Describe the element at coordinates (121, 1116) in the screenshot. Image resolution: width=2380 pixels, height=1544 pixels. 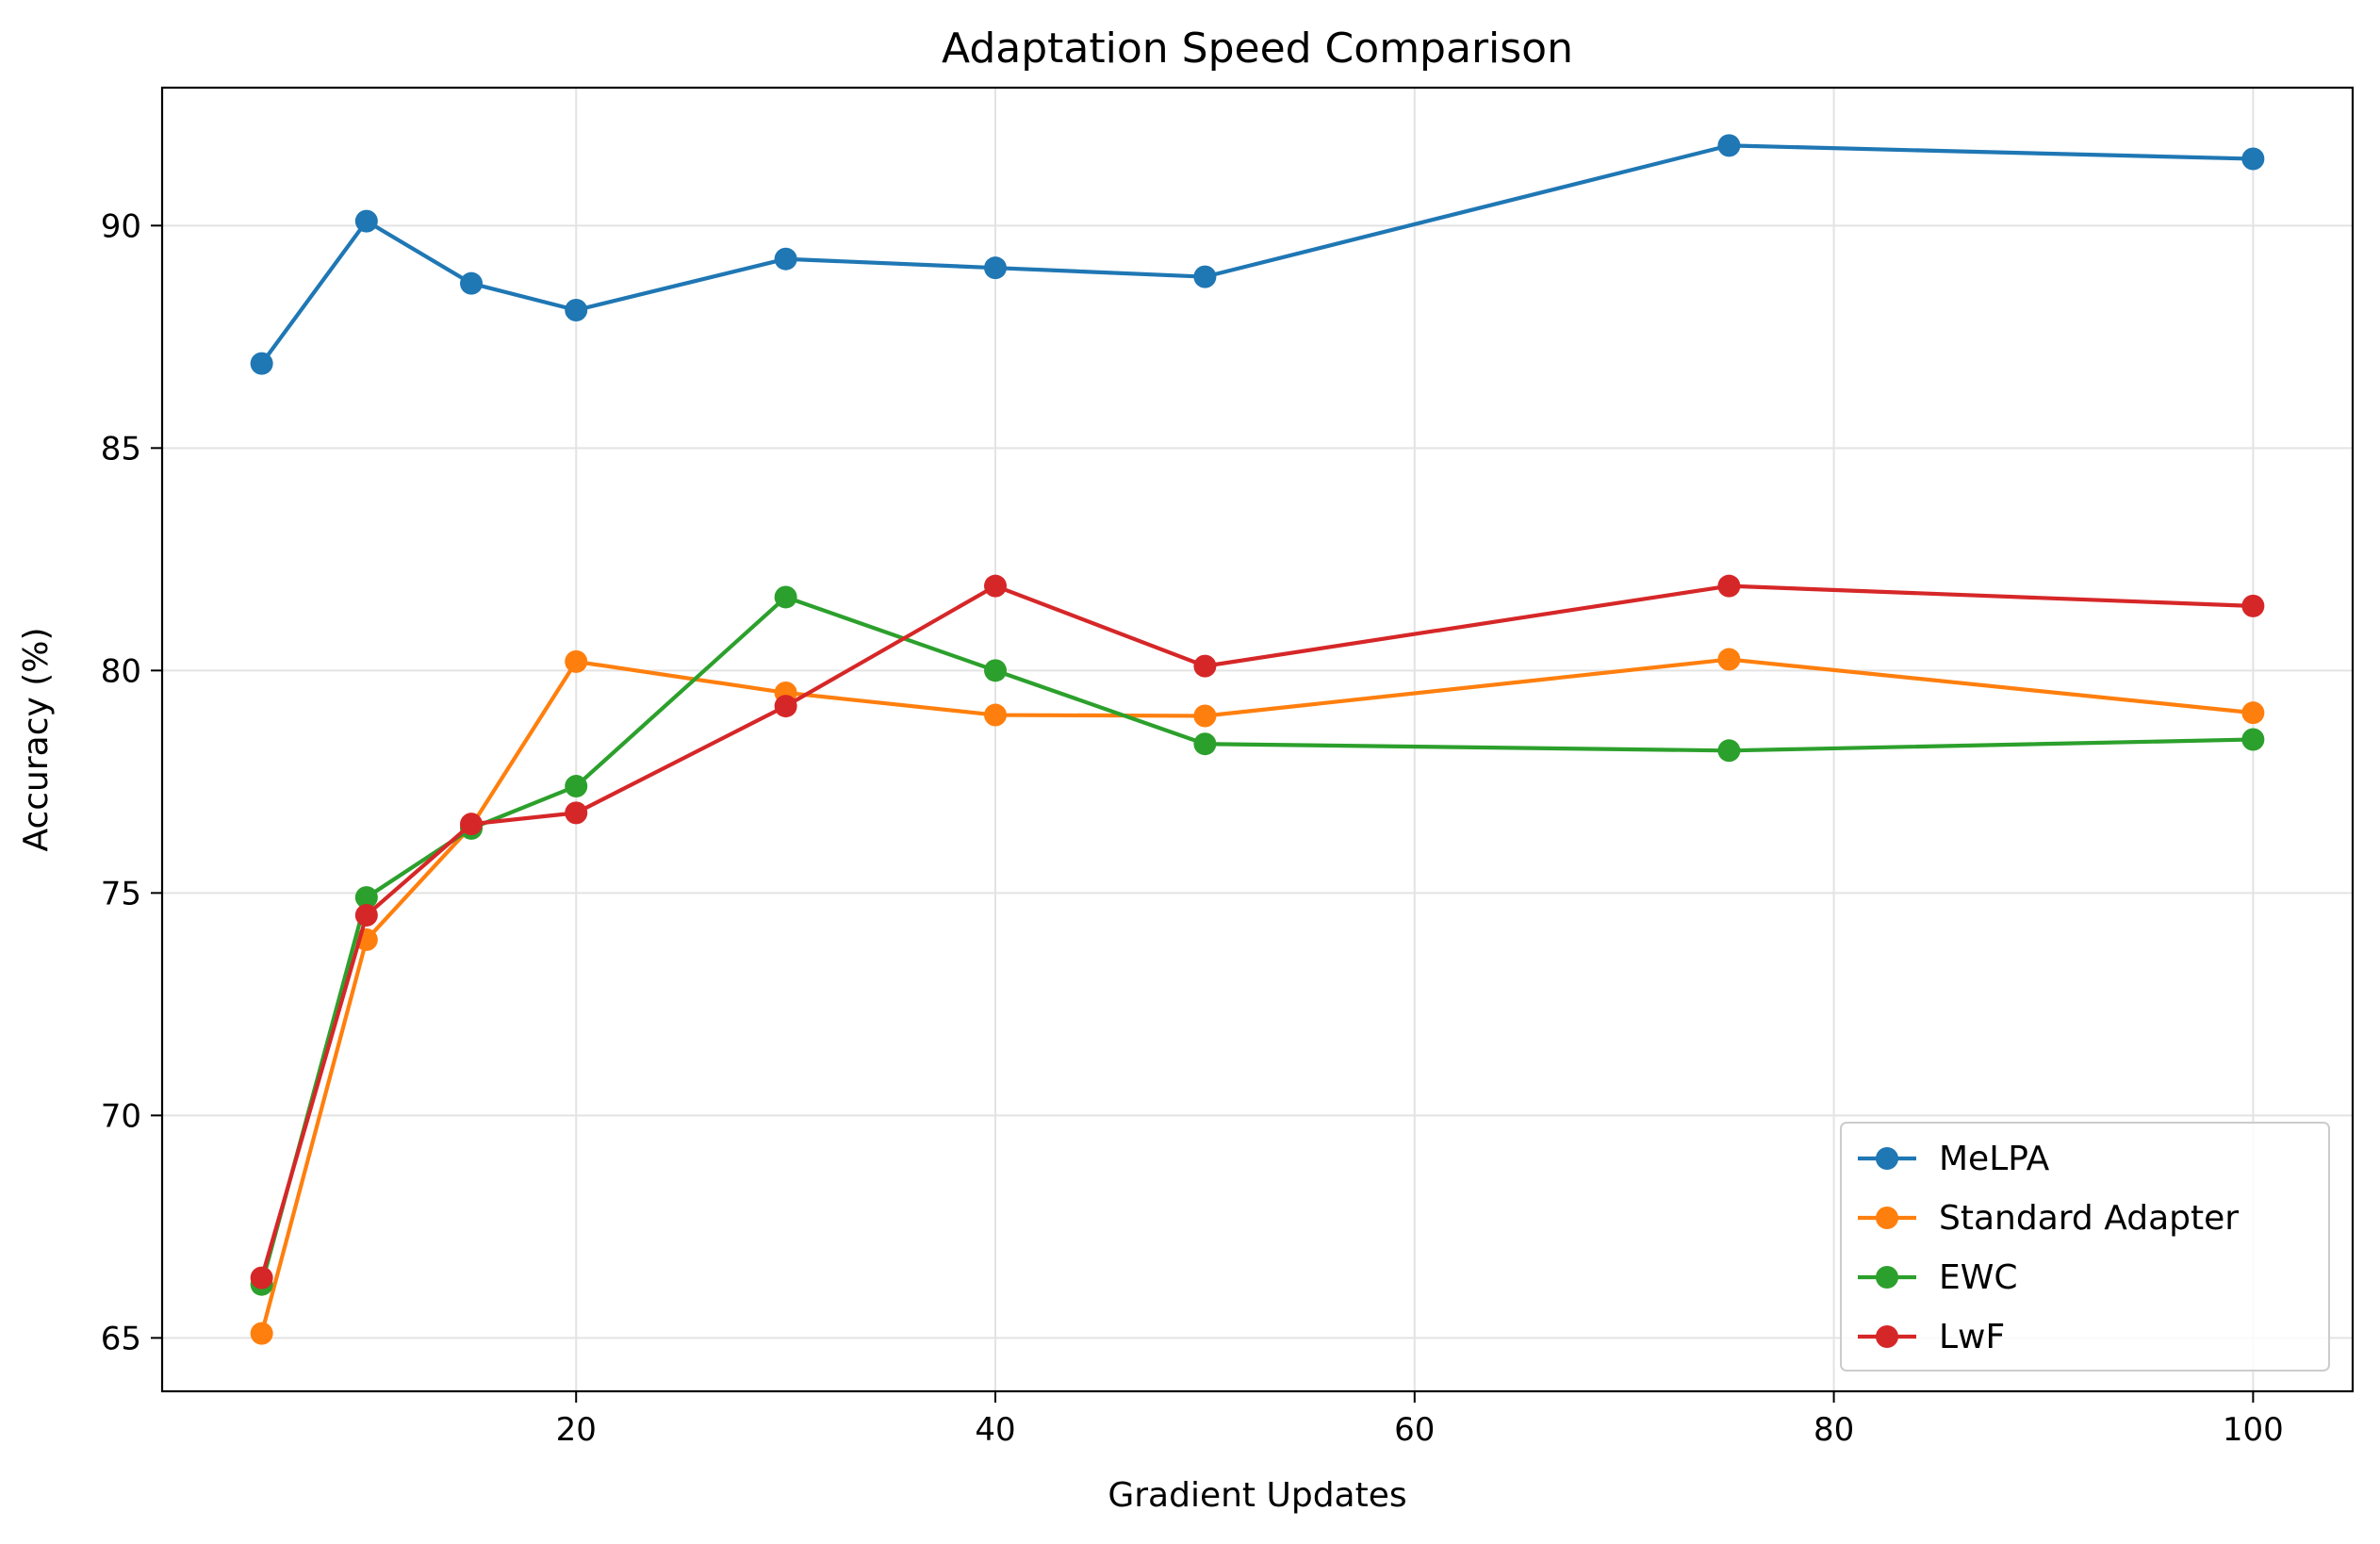
I see `y-tick-label: 70` at that location.